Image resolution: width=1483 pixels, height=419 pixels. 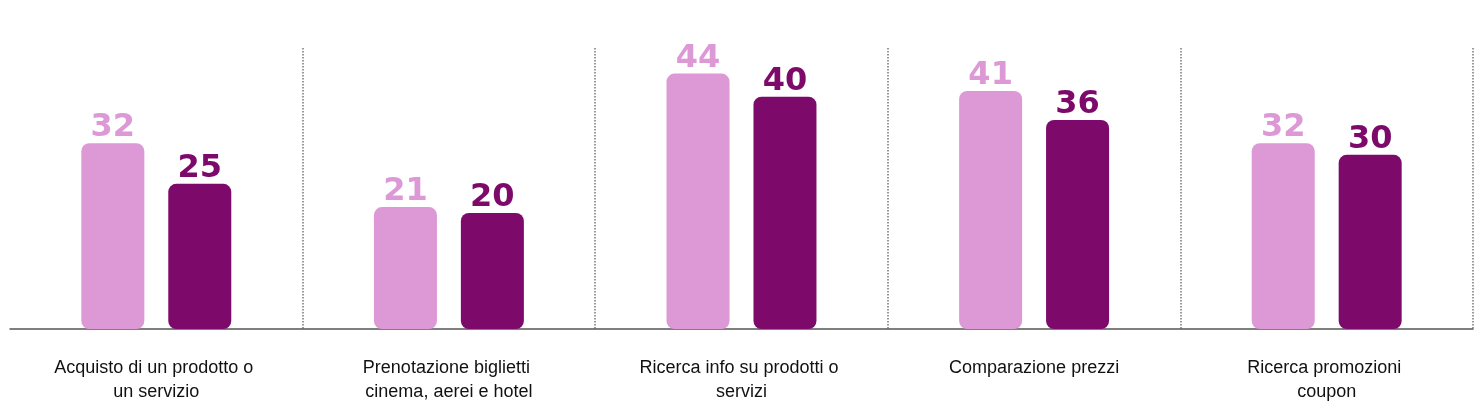 What do you see at coordinates (405, 189) in the screenshot?
I see `data-label: 21` at bounding box center [405, 189].